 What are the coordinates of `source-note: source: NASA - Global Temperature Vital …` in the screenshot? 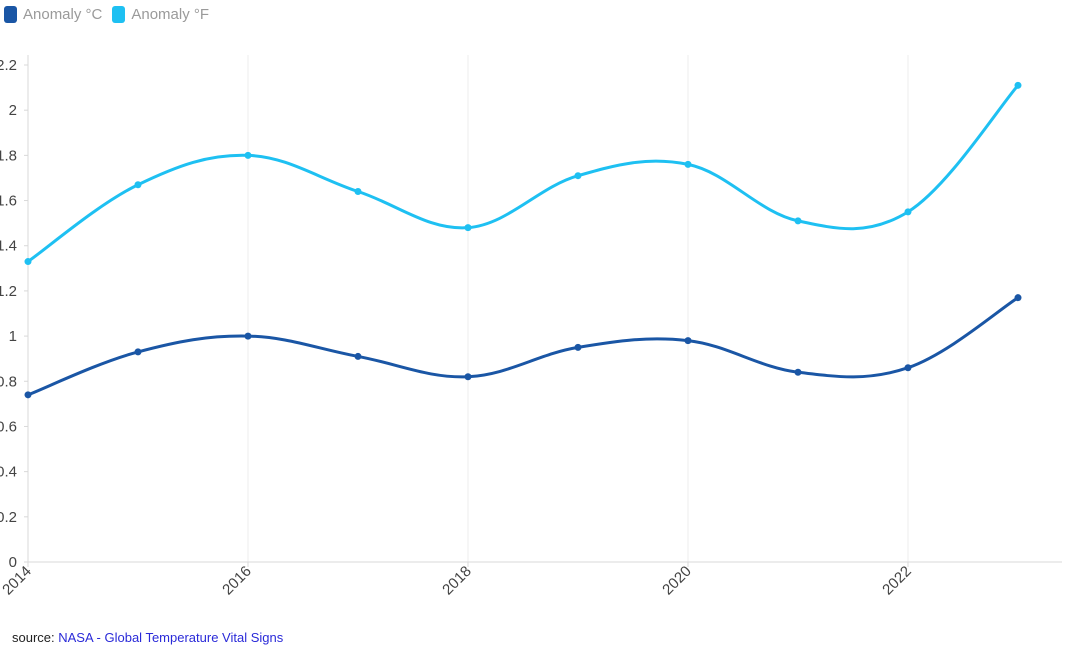 It's located at (147, 637).